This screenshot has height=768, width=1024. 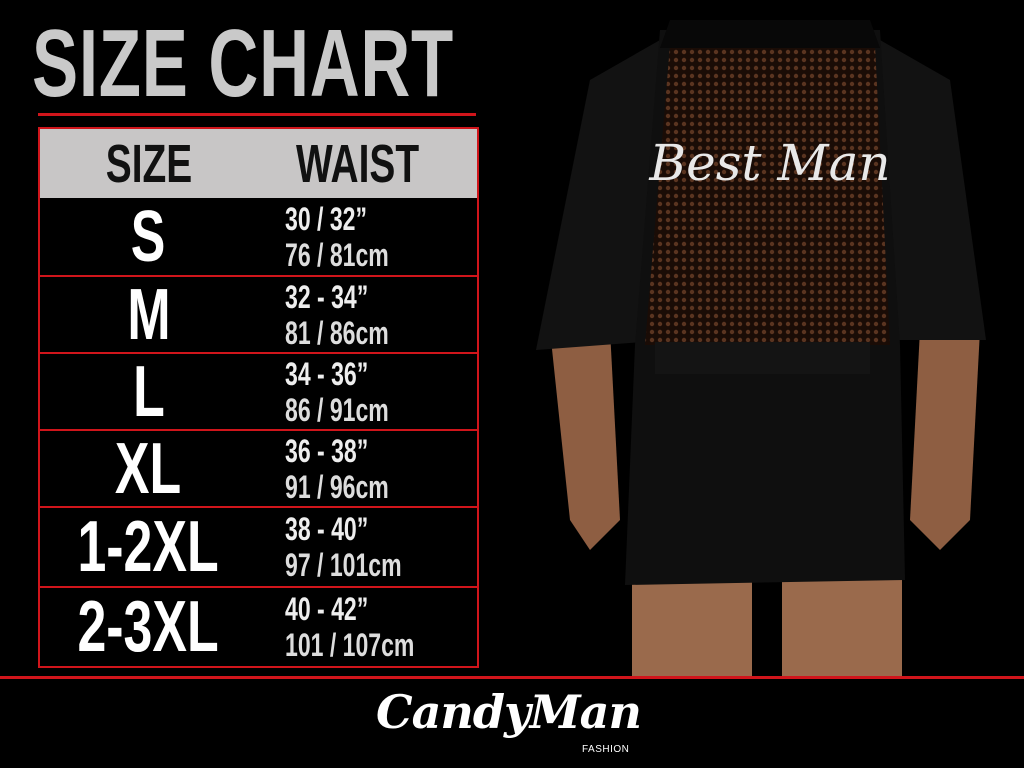 I want to click on collar, so click(x=770, y=34).